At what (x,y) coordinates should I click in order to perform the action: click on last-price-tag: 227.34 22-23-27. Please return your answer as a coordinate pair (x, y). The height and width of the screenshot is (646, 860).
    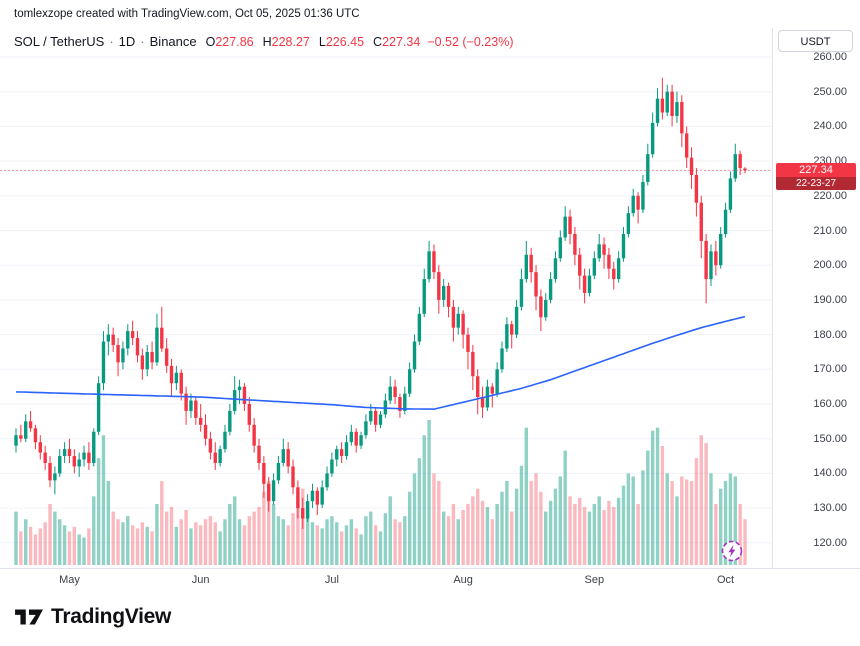
    Looking at the image, I should click on (816, 177).